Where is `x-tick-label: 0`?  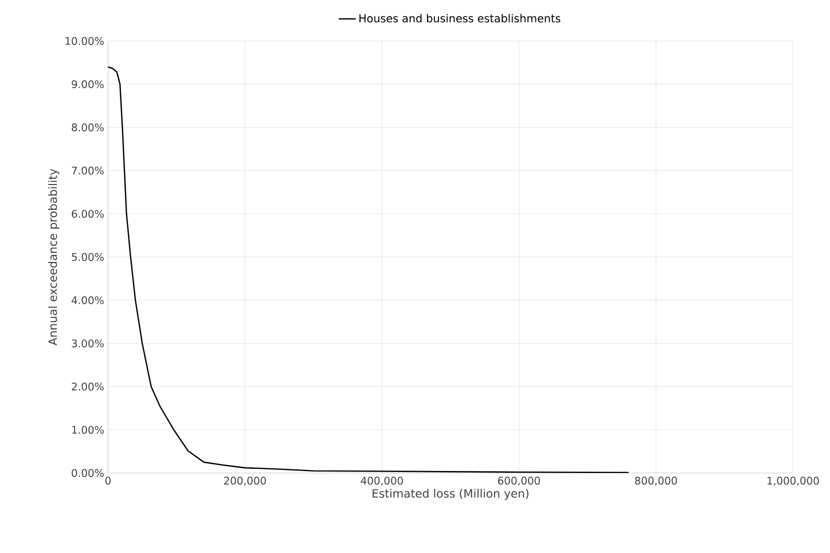
x-tick-label: 0 is located at coordinates (108, 480).